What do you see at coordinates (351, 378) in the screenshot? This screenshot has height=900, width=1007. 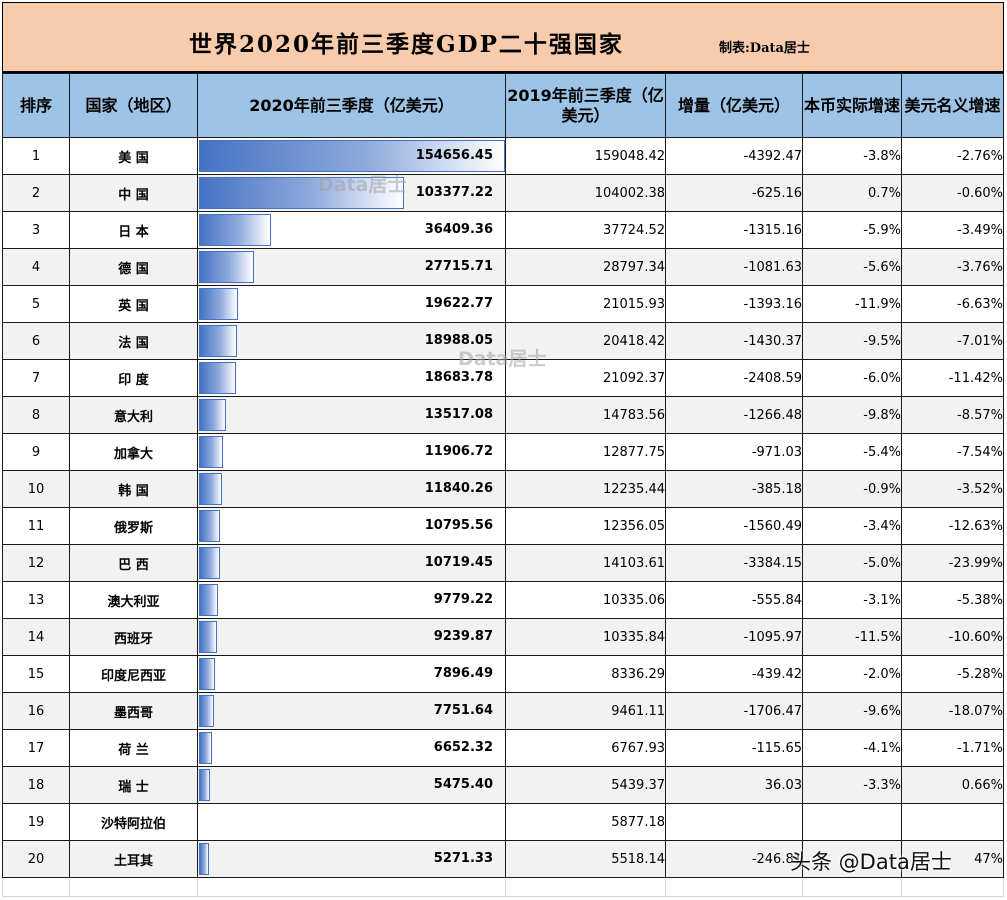 I see `gdp-2020-cell: 18683.78` at bounding box center [351, 378].